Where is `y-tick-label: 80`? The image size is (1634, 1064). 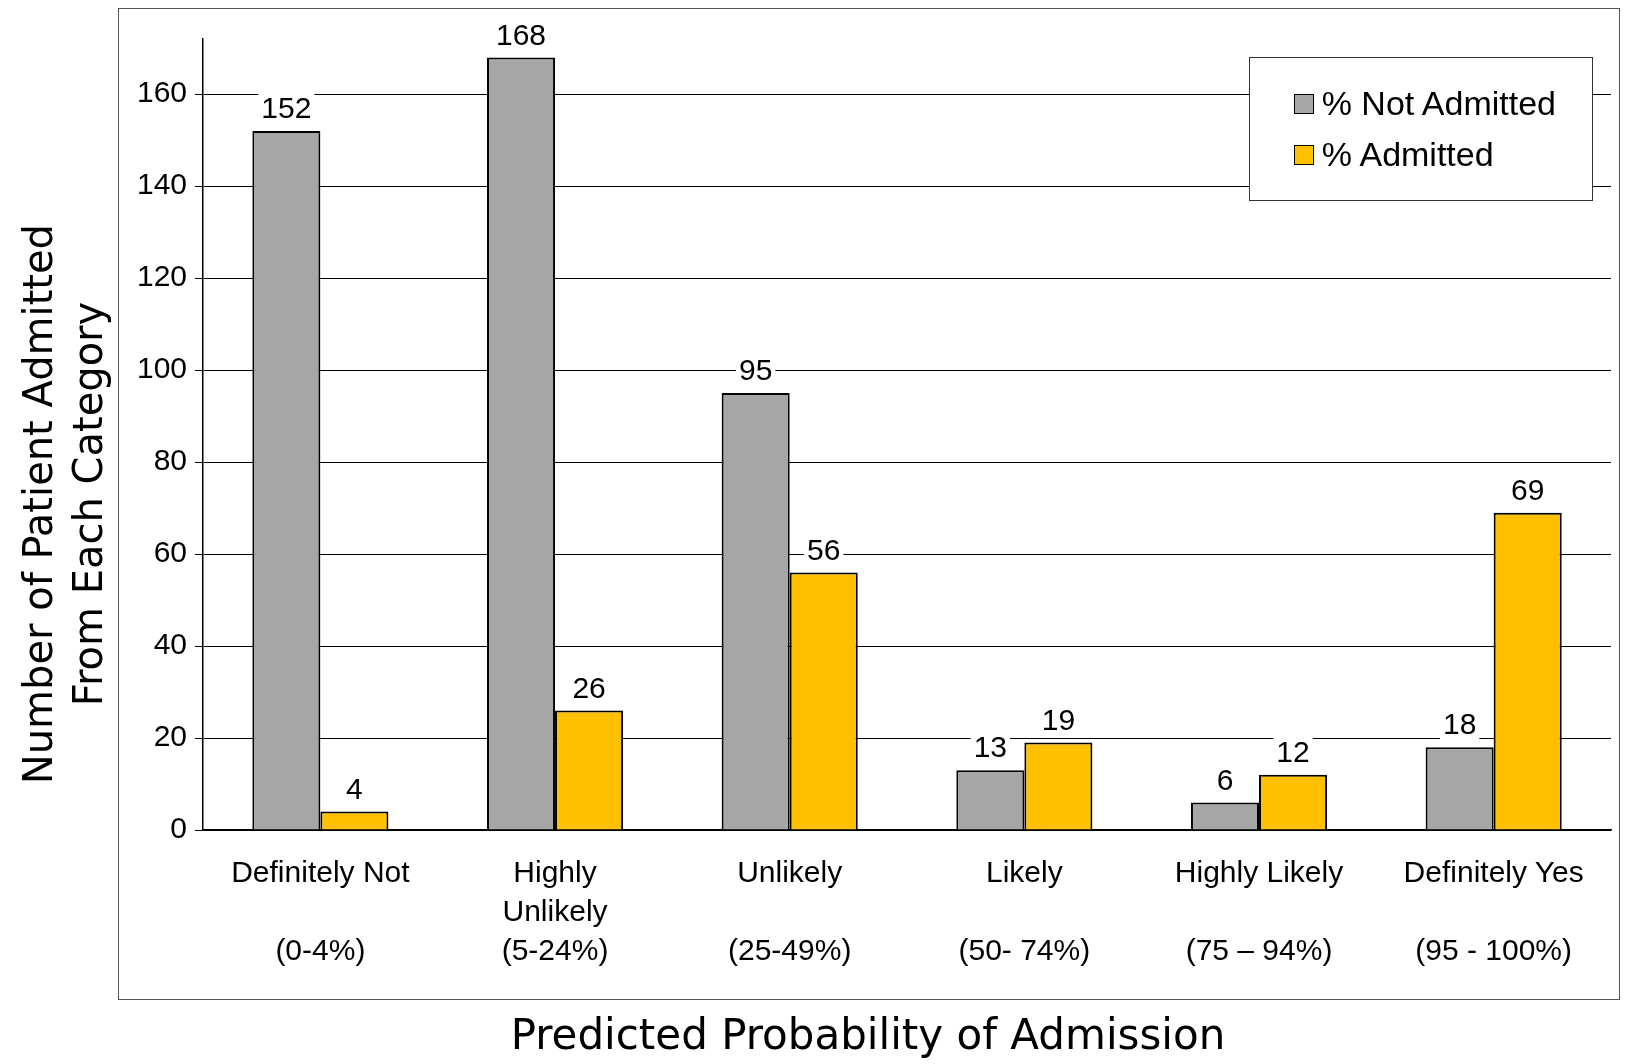
y-tick-label: 80 is located at coordinates (170, 460).